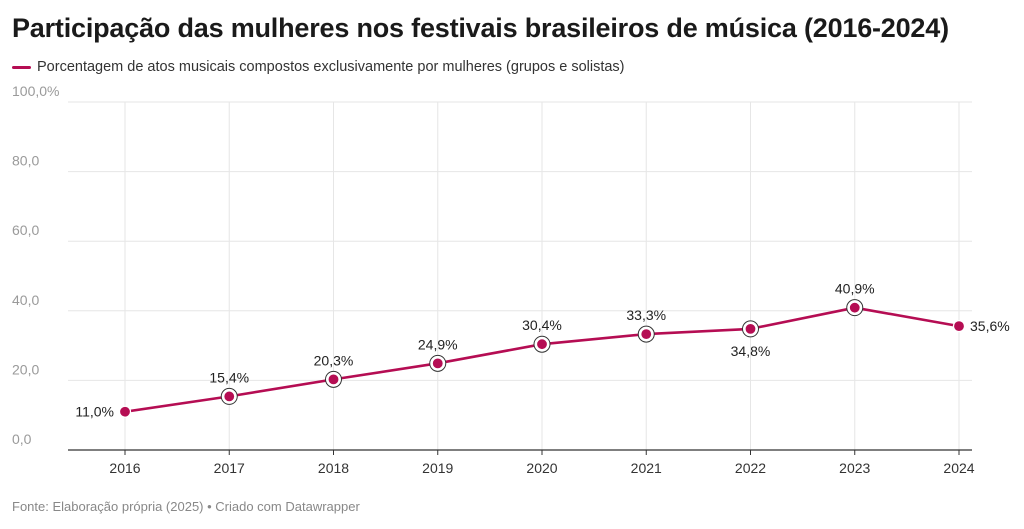  What do you see at coordinates (229, 377) in the screenshot?
I see `data-label-2017: 15,4%` at bounding box center [229, 377].